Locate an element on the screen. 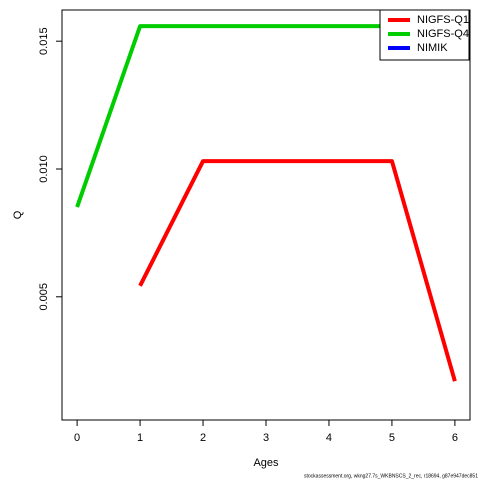 Image resolution: width=480 pixels, height=480 pixels. x-tick-label: 3 is located at coordinates (266, 438).